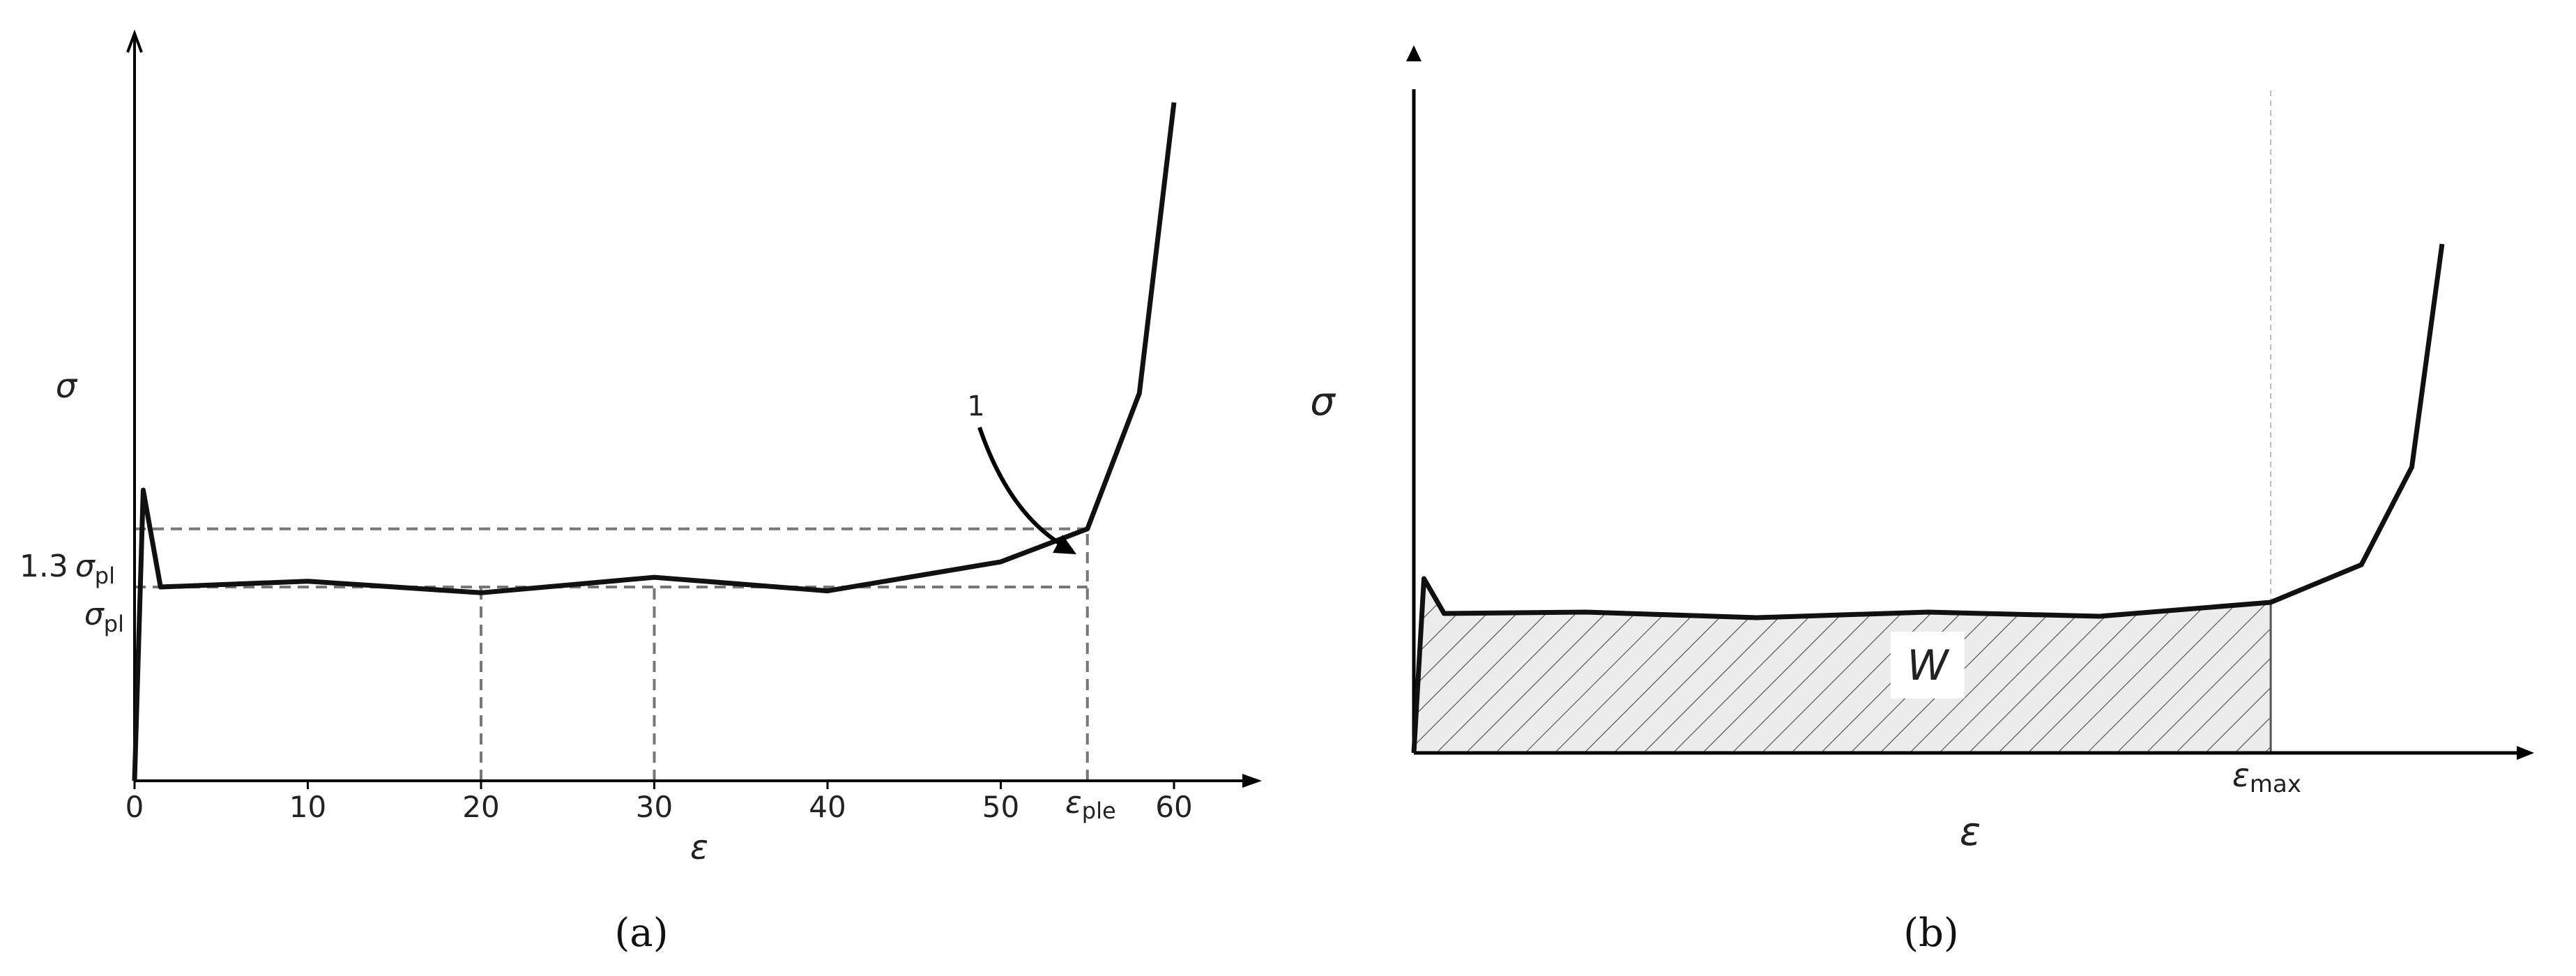  What do you see at coordinates (307, 807) in the screenshot?
I see `x-tick-label-10: 10` at bounding box center [307, 807].